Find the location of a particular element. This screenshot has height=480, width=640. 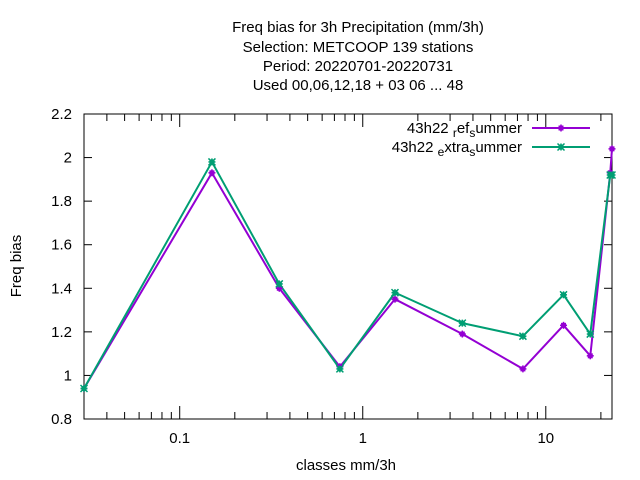

x-axis-label: classes mm/3h is located at coordinates (346, 465).